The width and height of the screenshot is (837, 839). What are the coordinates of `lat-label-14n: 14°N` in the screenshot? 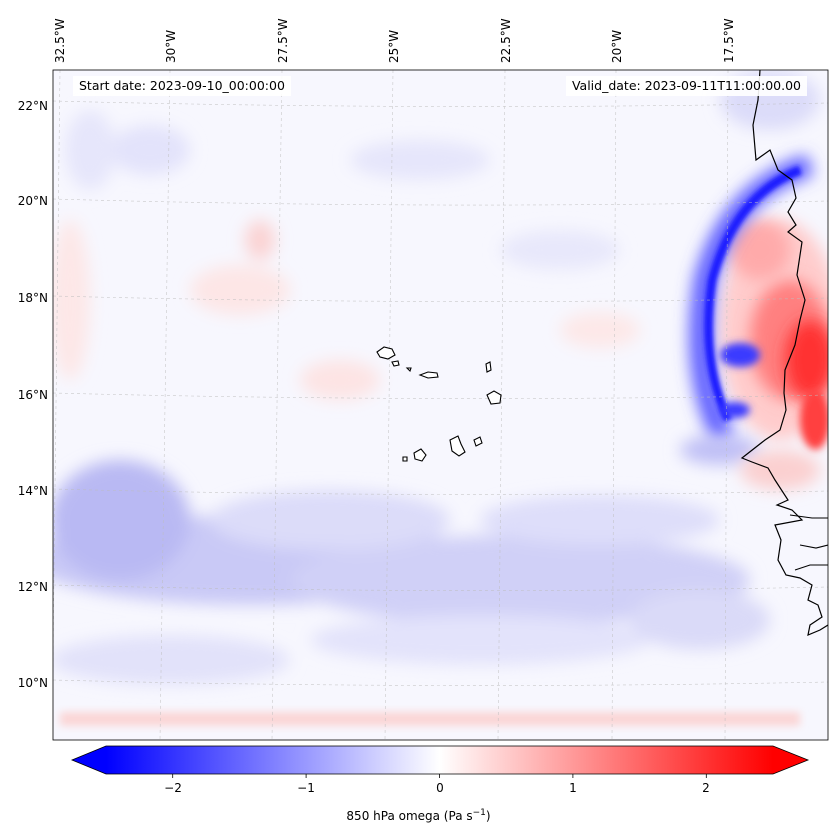 It's located at (32, 491).